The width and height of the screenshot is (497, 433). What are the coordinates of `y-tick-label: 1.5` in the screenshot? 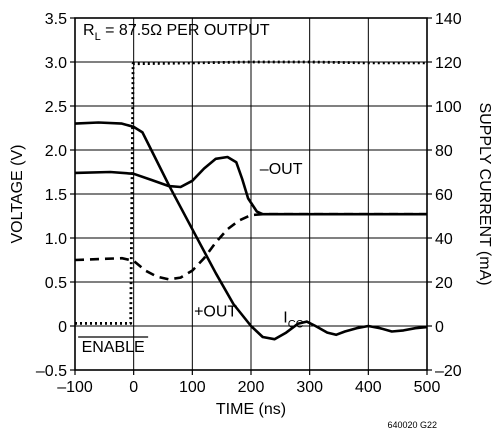 It's located at (56, 195).